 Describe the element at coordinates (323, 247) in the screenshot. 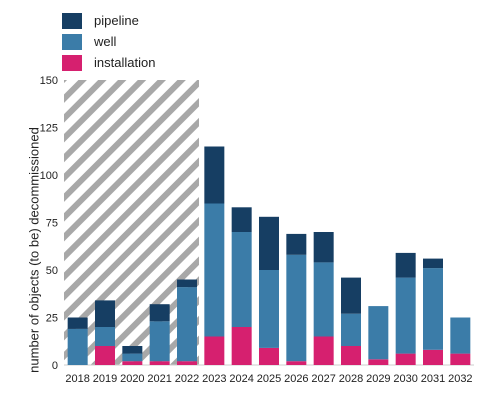

I see `bar-pipeline-2027` at that location.